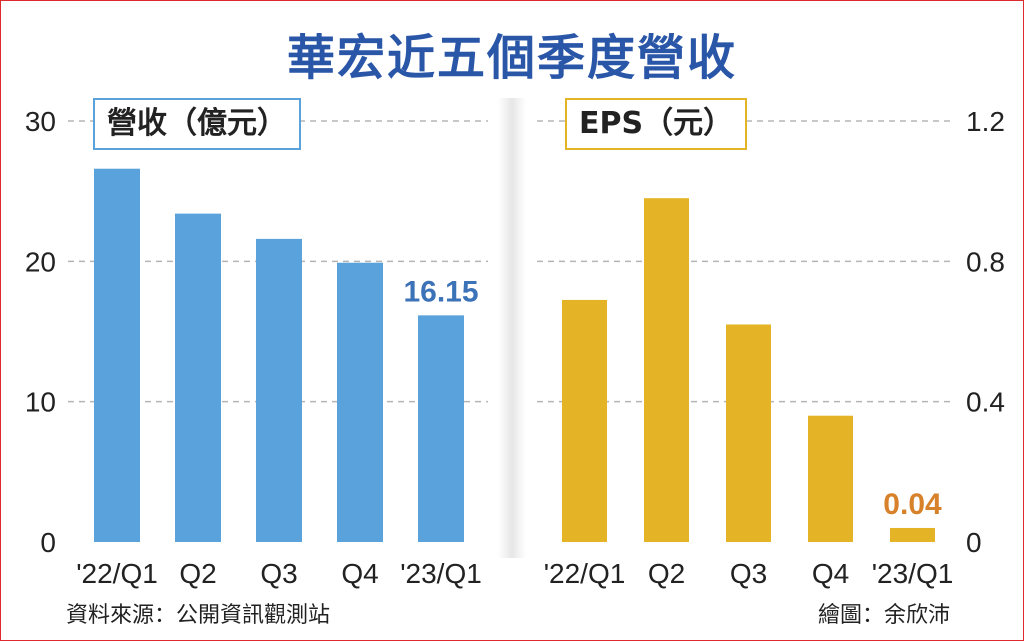  What do you see at coordinates (278, 573) in the screenshot?
I see `revenue-category-label: Q3` at bounding box center [278, 573].